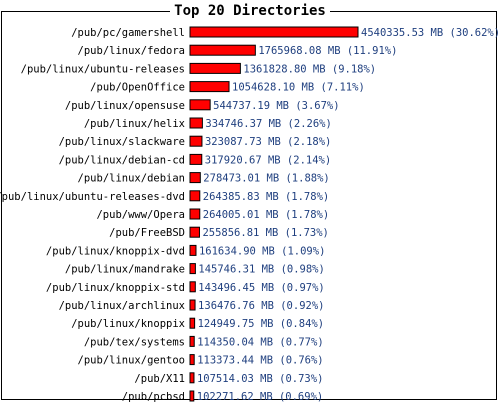 This screenshot has height=403, width=500. I want to click on category-label: /pub/linux/fedora, so click(131, 51).